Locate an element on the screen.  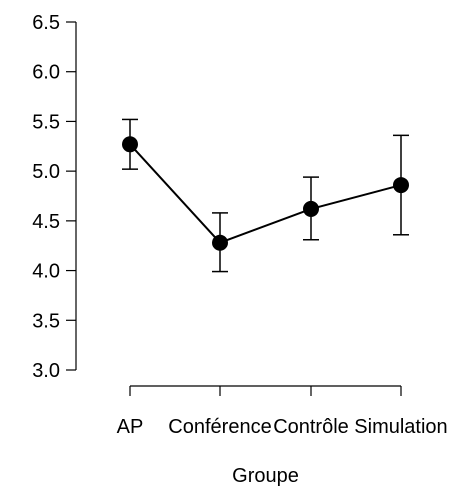
x-tick-label: AP is located at coordinates (130, 427).